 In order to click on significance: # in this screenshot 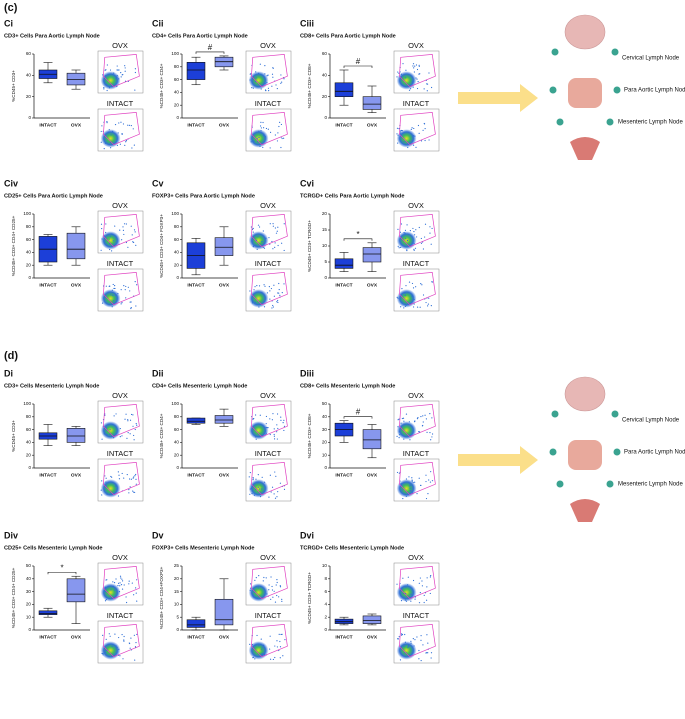, I will do `click(358, 61)`.